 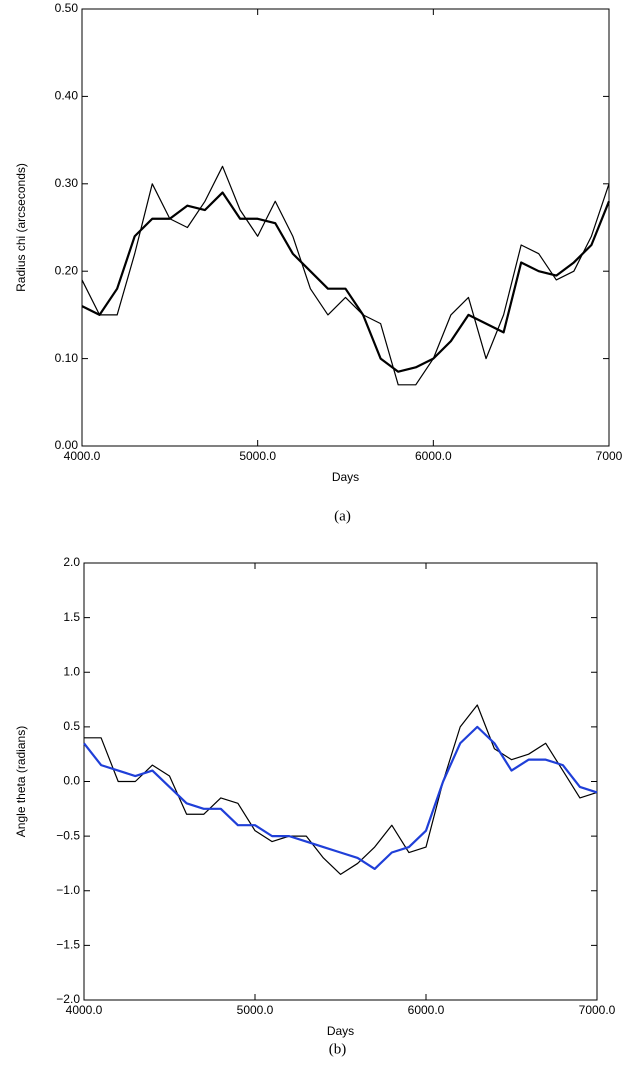 What do you see at coordinates (71, 726) in the screenshot?
I see `y-tick-label: 0.5` at bounding box center [71, 726].